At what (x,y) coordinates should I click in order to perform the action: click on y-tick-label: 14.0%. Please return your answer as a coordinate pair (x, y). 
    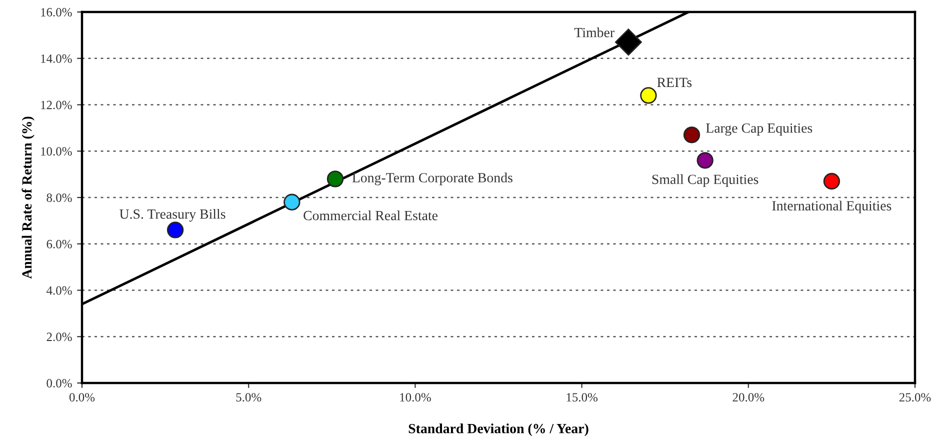
    Looking at the image, I should click on (56, 58).